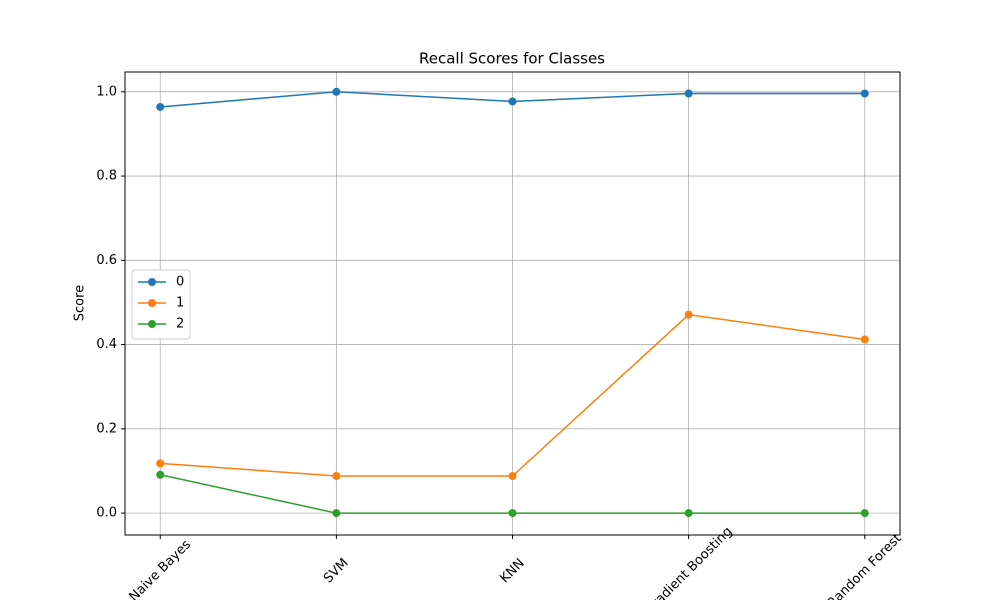 The width and height of the screenshot is (1000, 600). Describe the element at coordinates (512, 59) in the screenshot. I see `chart-title: Recall Scores for Classes` at that location.